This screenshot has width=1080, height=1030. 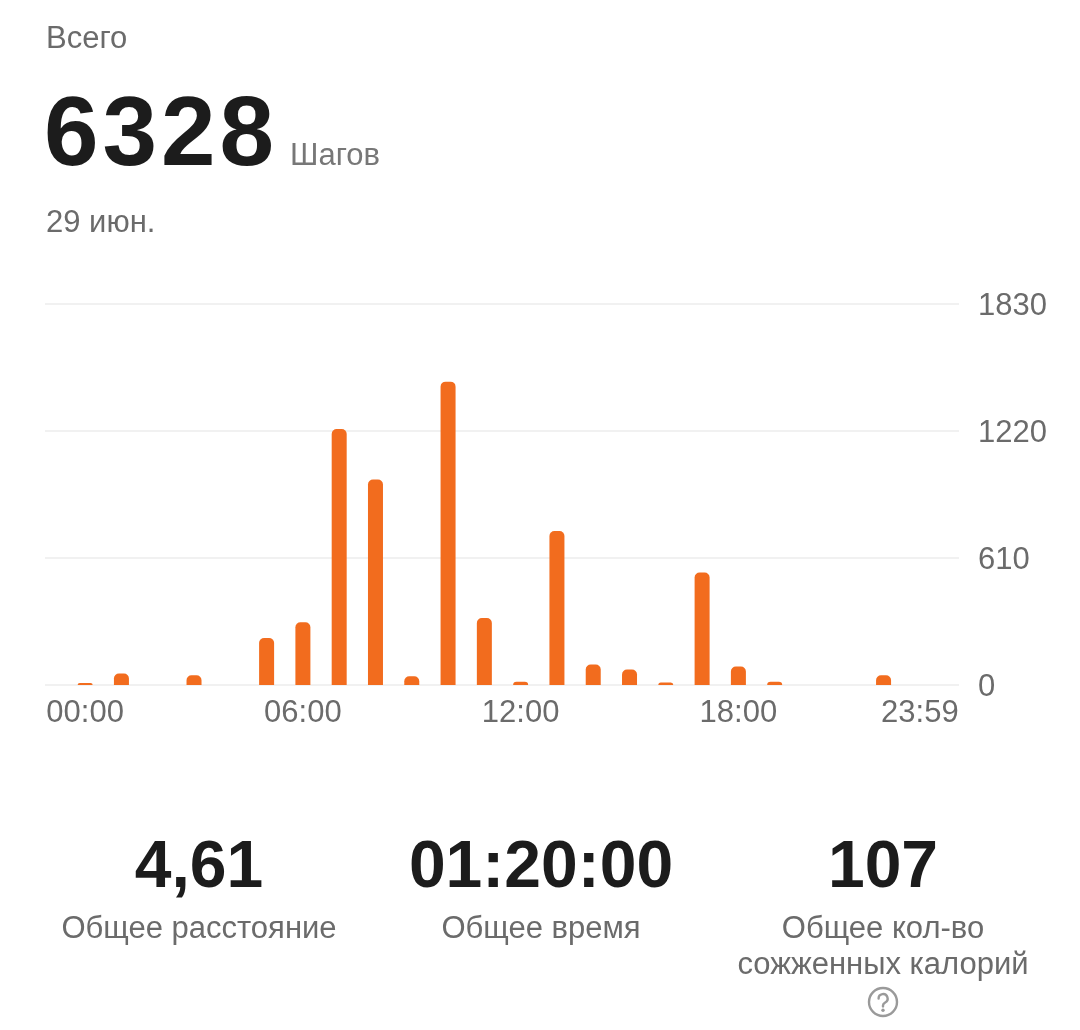 I want to click on chart-subtitle: 29 июн., so click(x=101, y=221).